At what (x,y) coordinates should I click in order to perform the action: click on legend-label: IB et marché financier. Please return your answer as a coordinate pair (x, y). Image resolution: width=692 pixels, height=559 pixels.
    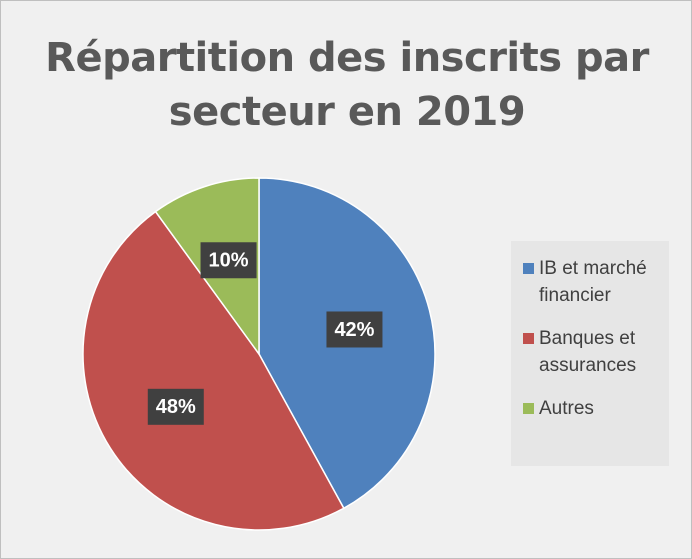
    Looking at the image, I should click on (593, 282).